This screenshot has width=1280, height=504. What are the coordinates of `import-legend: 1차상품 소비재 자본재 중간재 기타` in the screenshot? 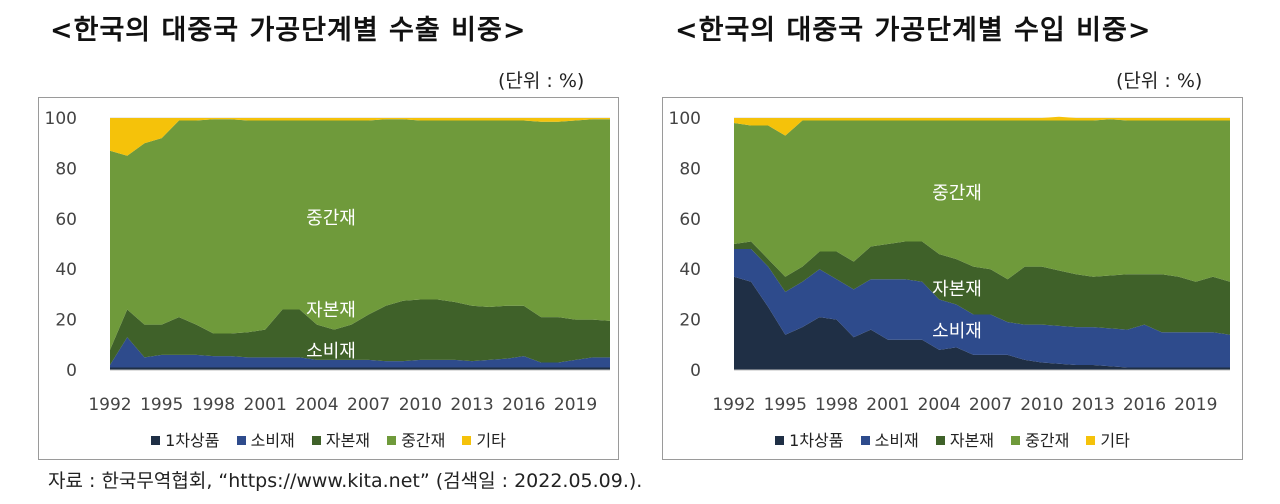 It's located at (952, 439).